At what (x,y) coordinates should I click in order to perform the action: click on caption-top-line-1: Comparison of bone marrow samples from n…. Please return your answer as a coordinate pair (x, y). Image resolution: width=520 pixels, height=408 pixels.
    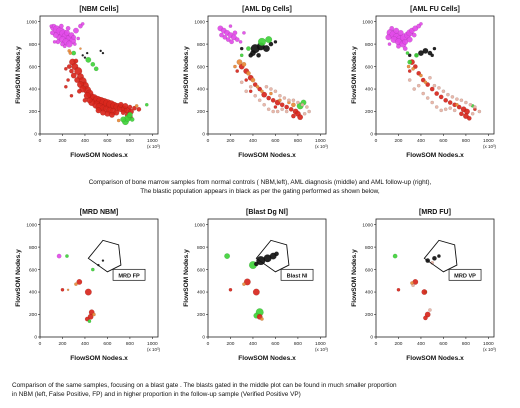
    Looking at the image, I should click on (260, 182).